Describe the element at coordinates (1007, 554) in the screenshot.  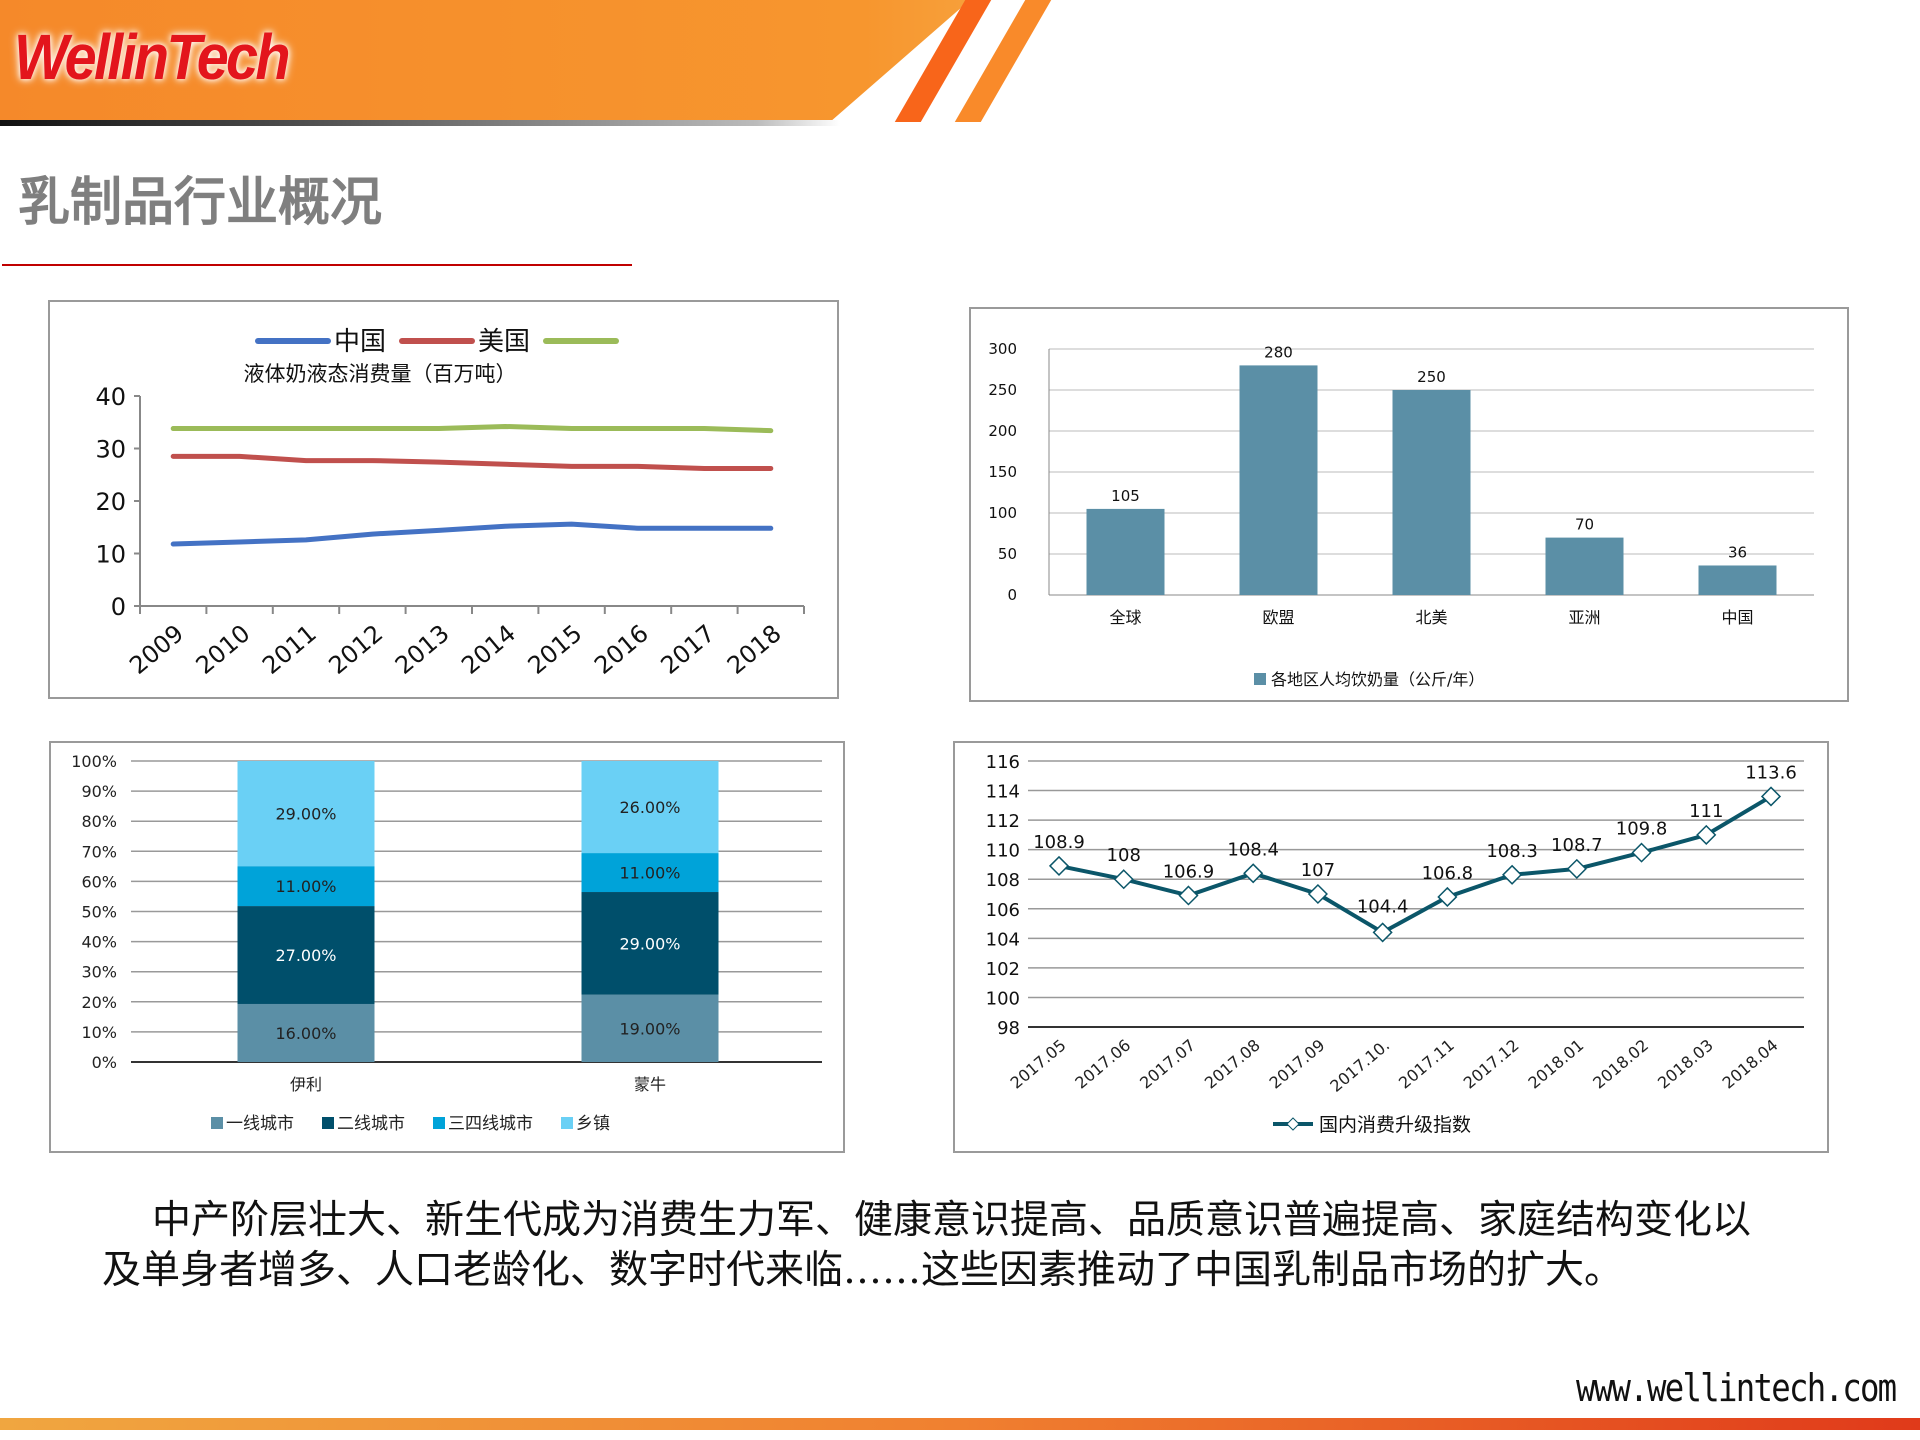
I see `y-tick-label: 50` at that location.